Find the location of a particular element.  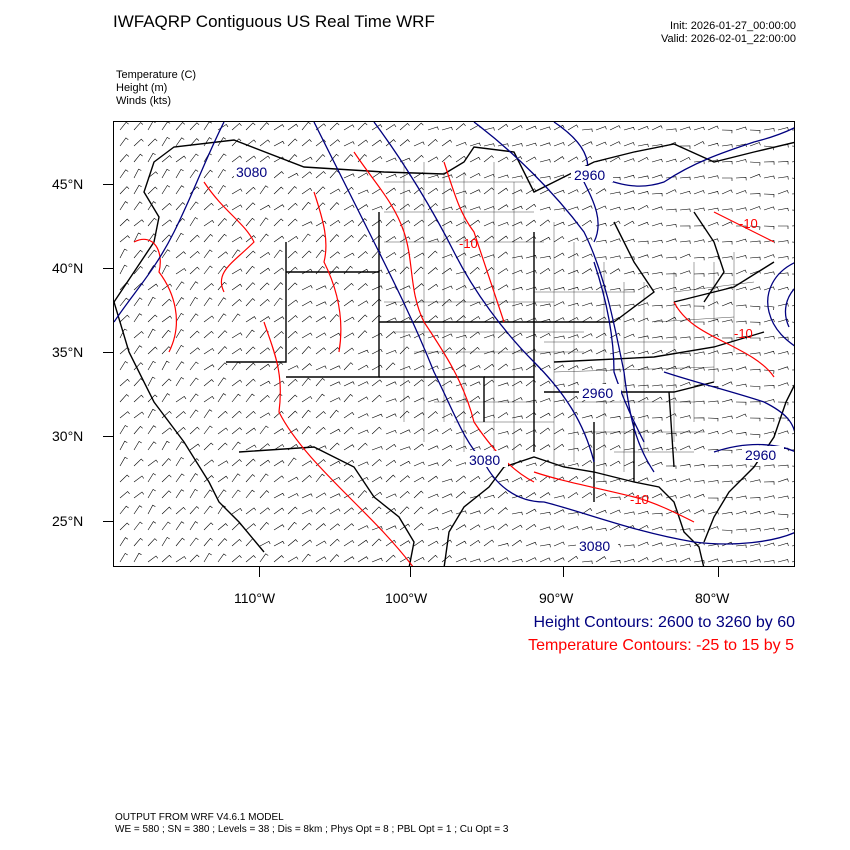

temp-label-atlantic: -10 is located at coordinates (743, 333).